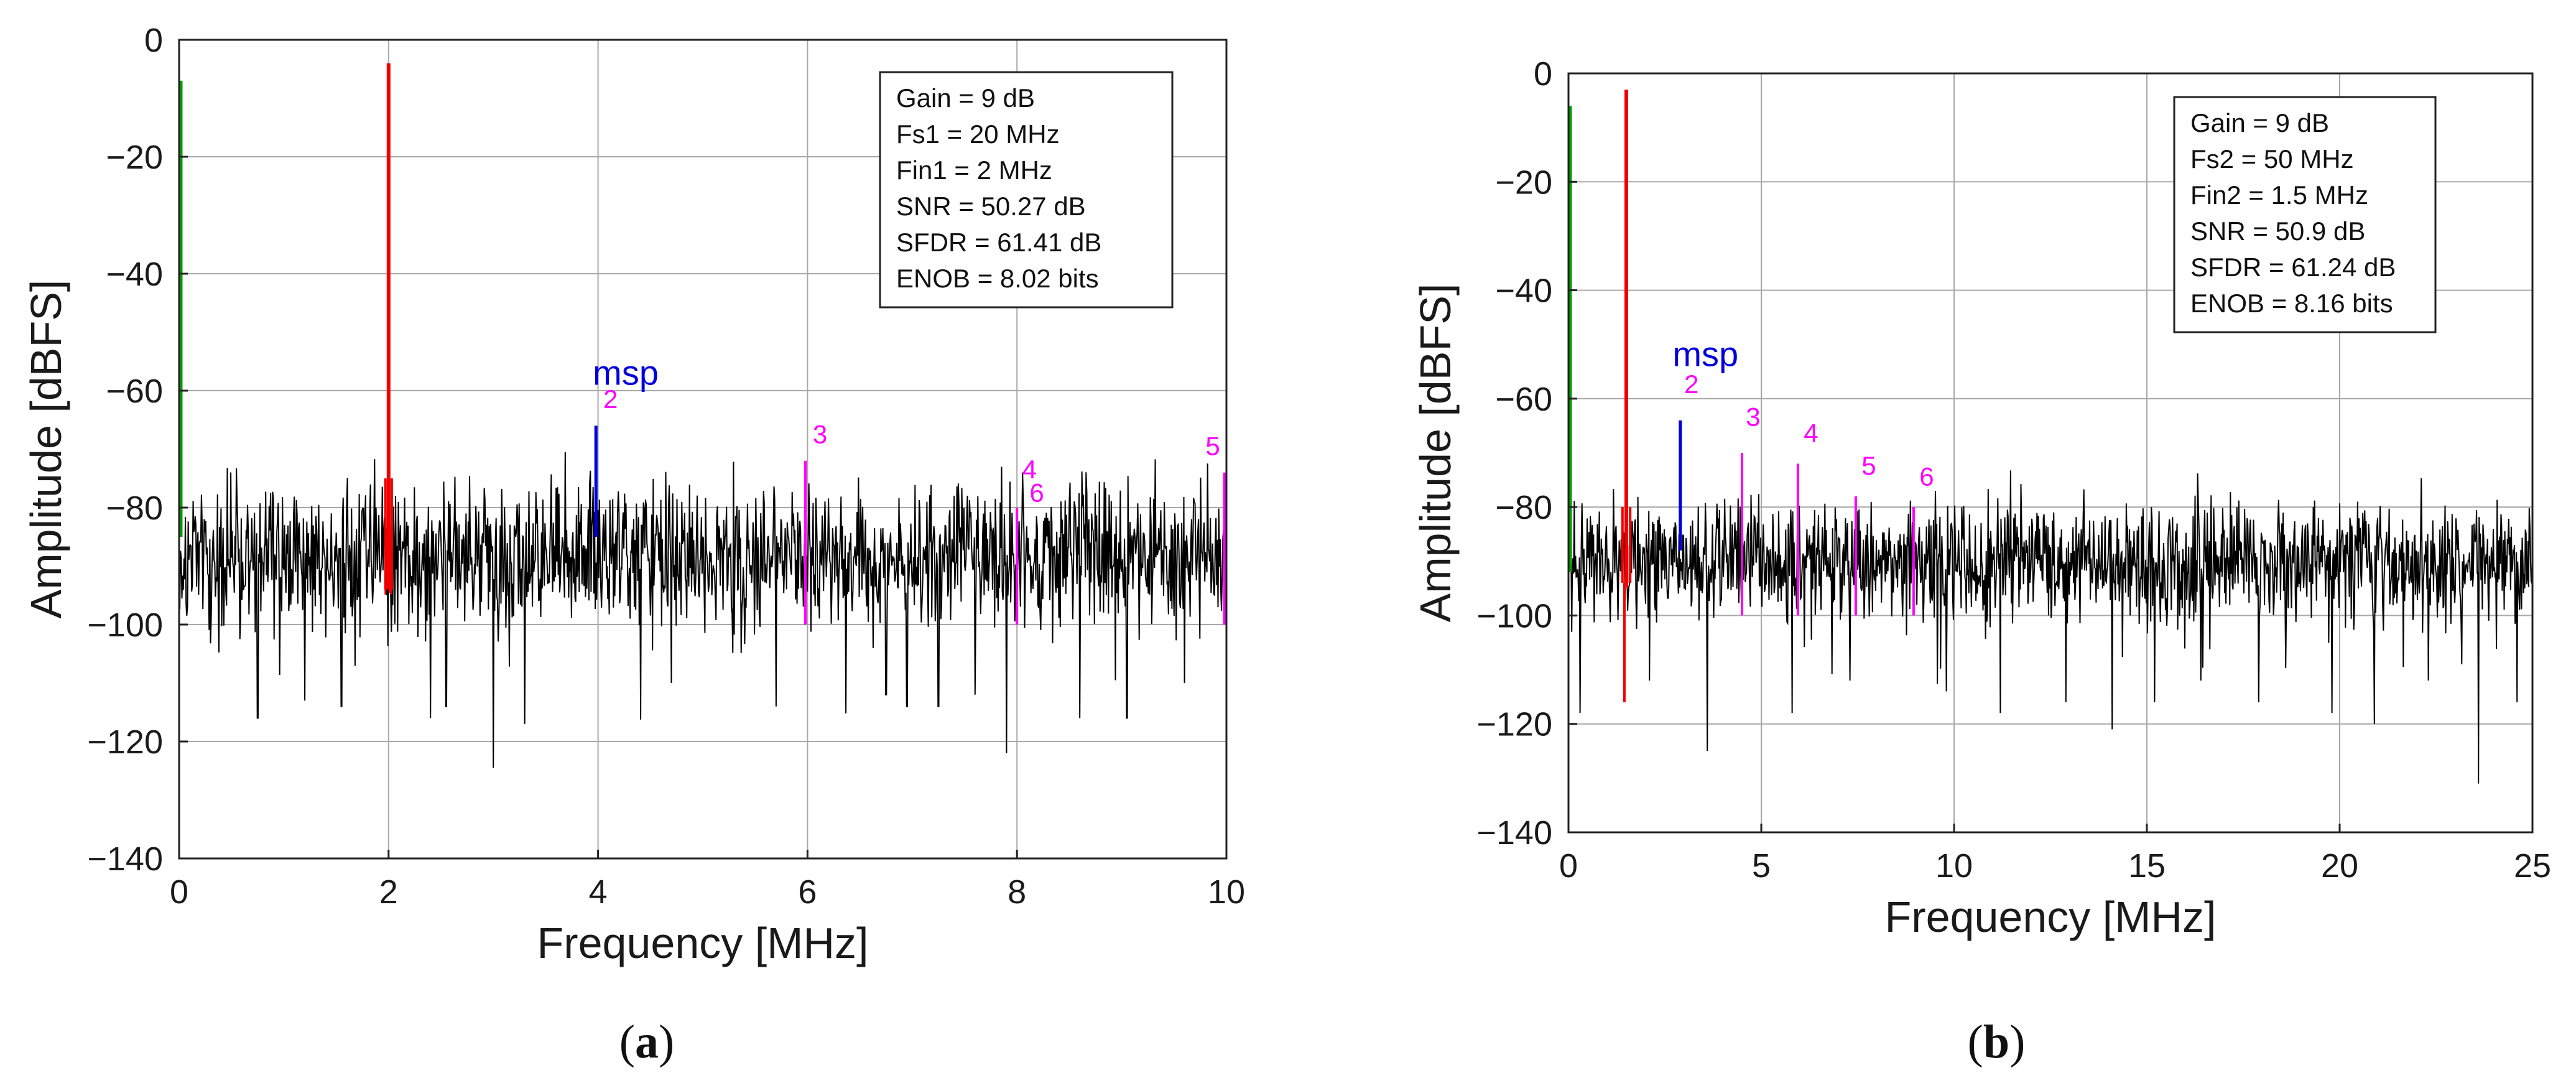 The width and height of the screenshot is (2576, 1088). I want to click on x-tick-label: 6, so click(807, 892).